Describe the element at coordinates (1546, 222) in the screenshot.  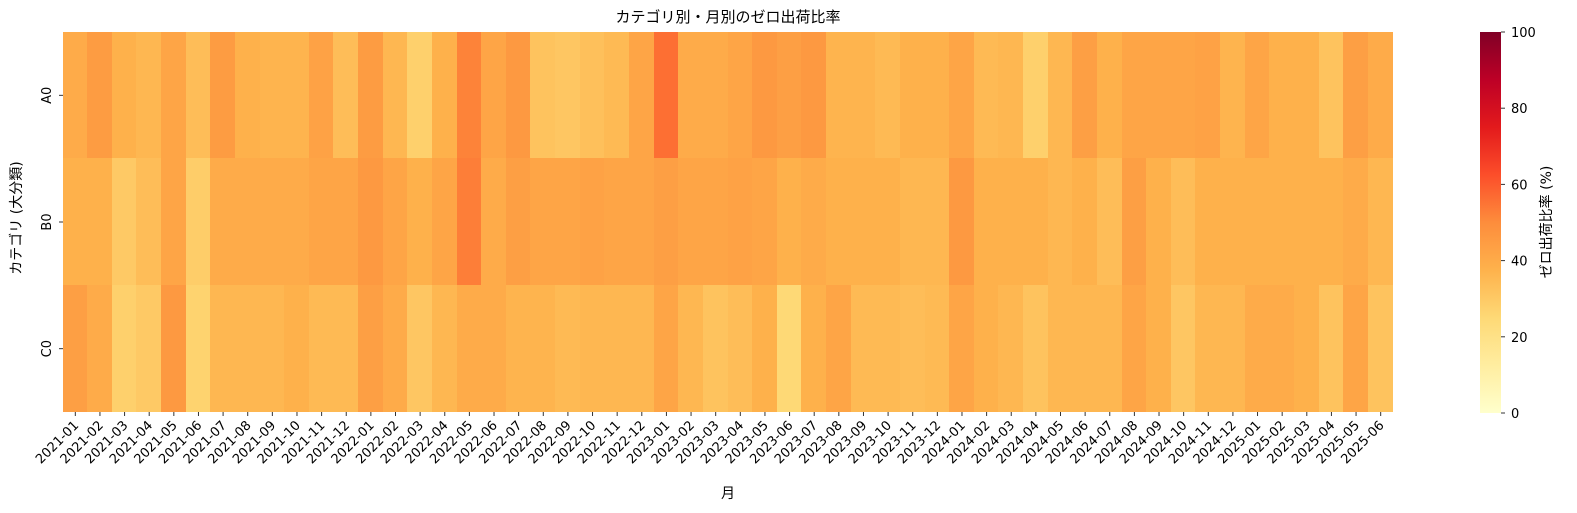
I see `colorbar-label: ゼロ出荷比率 (%)` at that location.